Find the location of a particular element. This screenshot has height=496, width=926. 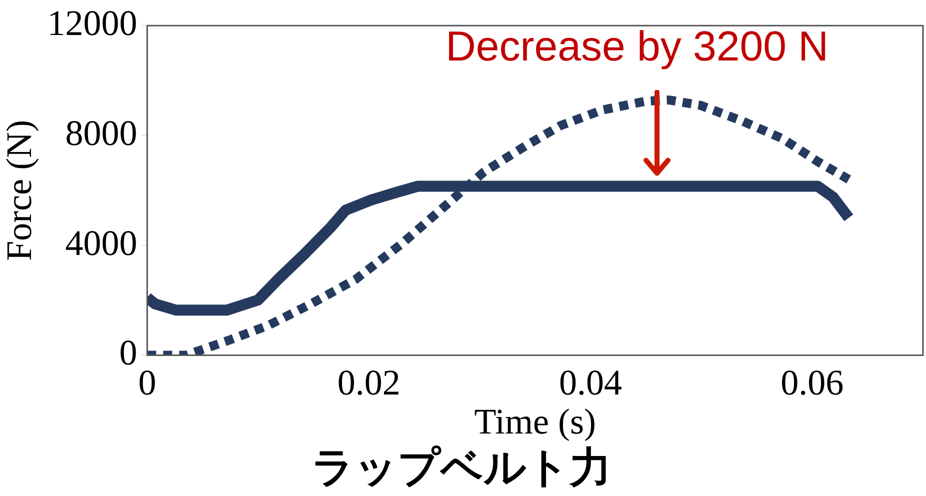

y-tick-label: 12000 is located at coordinates (92, 23).